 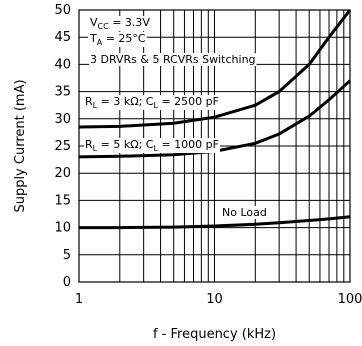 I want to click on y-axis-title: Supply Current (mA), so click(x=20, y=145).